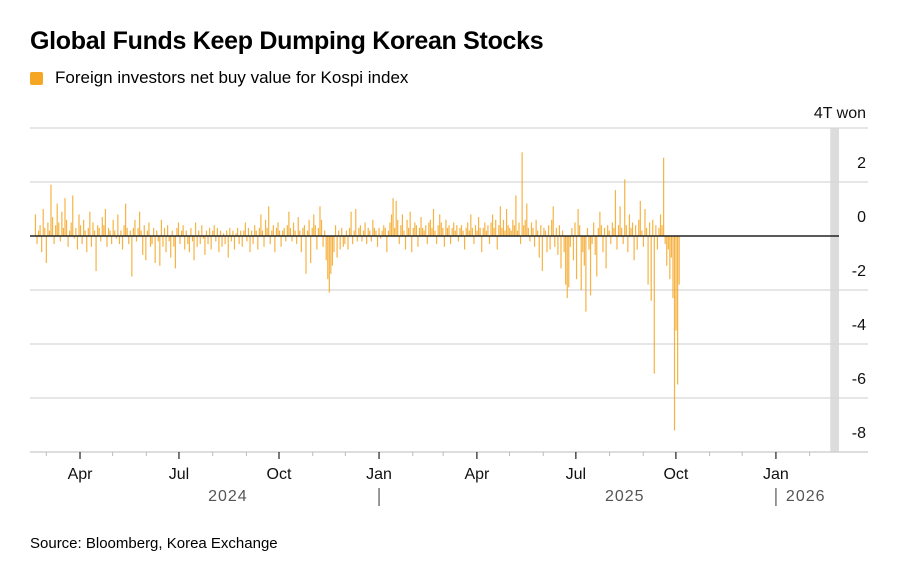 The image size is (900, 588). I want to click on y-tick-label: -6, so click(859, 379).